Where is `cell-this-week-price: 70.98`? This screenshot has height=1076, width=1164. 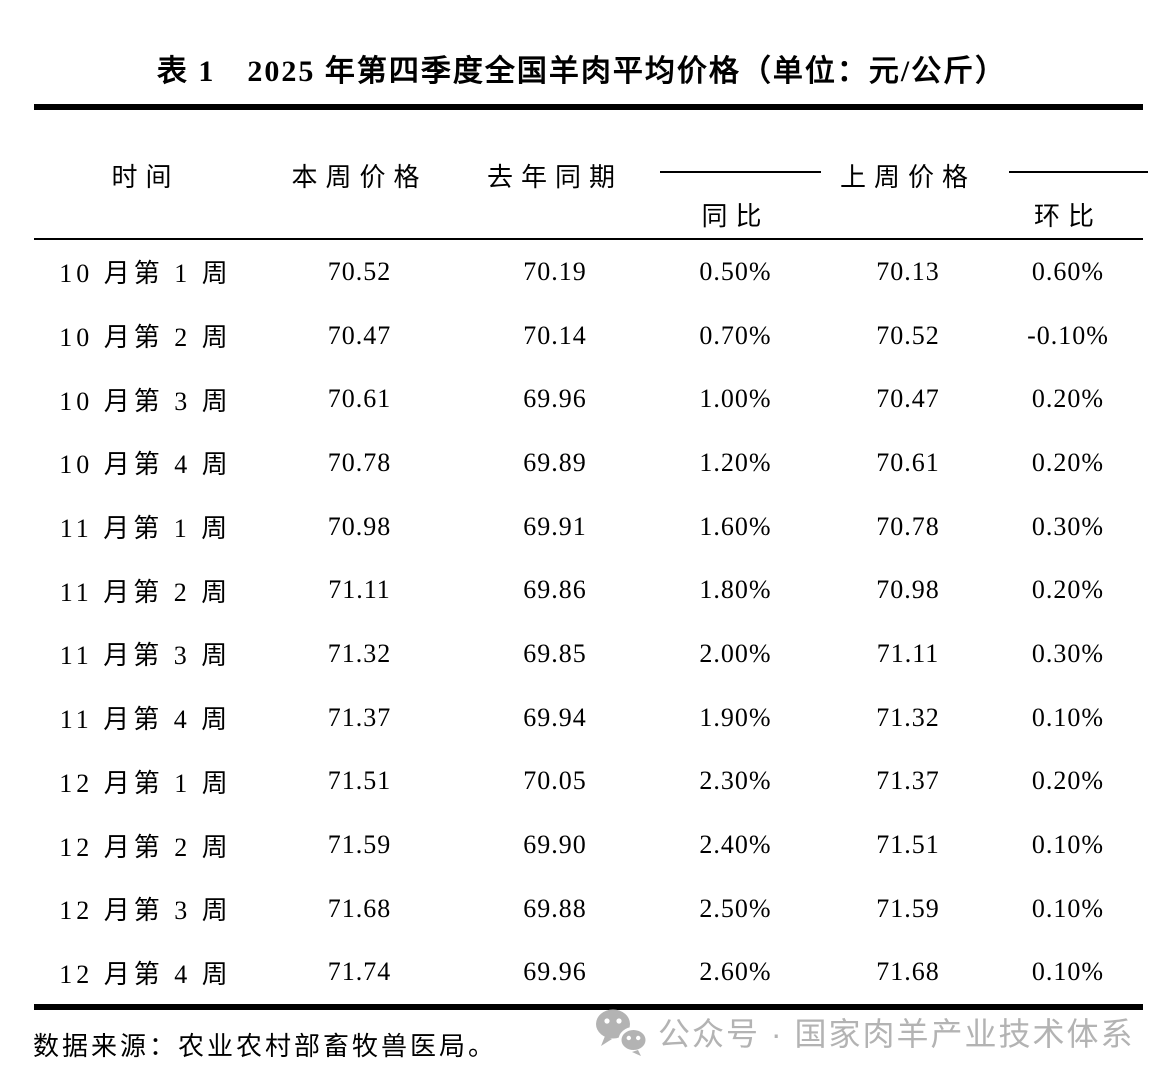 cell-this-week-price: 70.98 is located at coordinates (359, 526).